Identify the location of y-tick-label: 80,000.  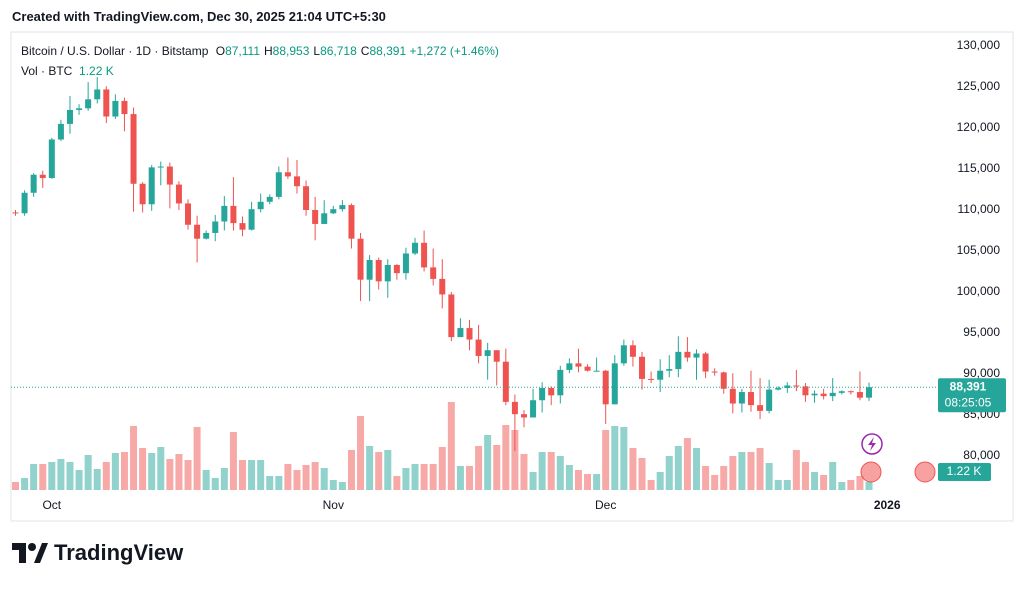
(981, 455).